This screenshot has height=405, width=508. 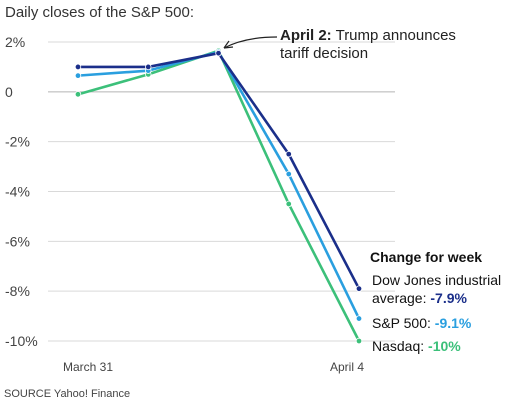 What do you see at coordinates (67, 394) in the screenshot?
I see `source-note: SOURCE Yahoo! Finance` at bounding box center [67, 394].